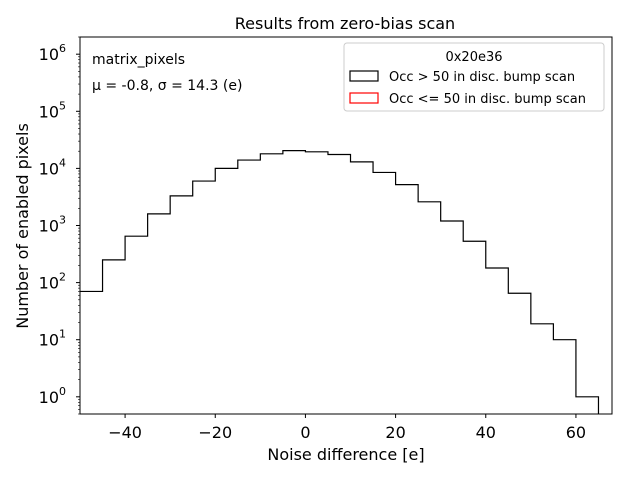 This screenshot has height=480, width=640. I want to click on x-tick-label: 60, so click(576, 432).